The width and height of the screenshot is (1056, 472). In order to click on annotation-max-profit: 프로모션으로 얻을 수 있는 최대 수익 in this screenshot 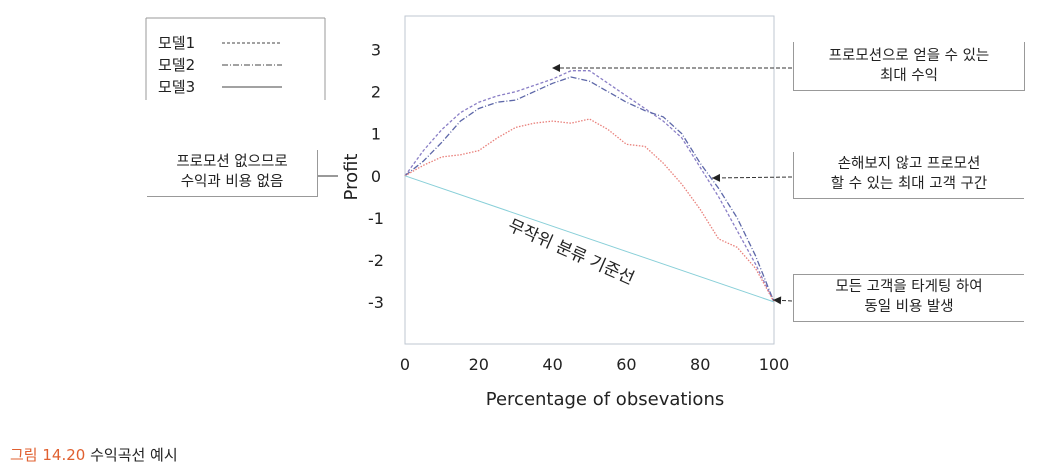, I will do `click(909, 66)`.